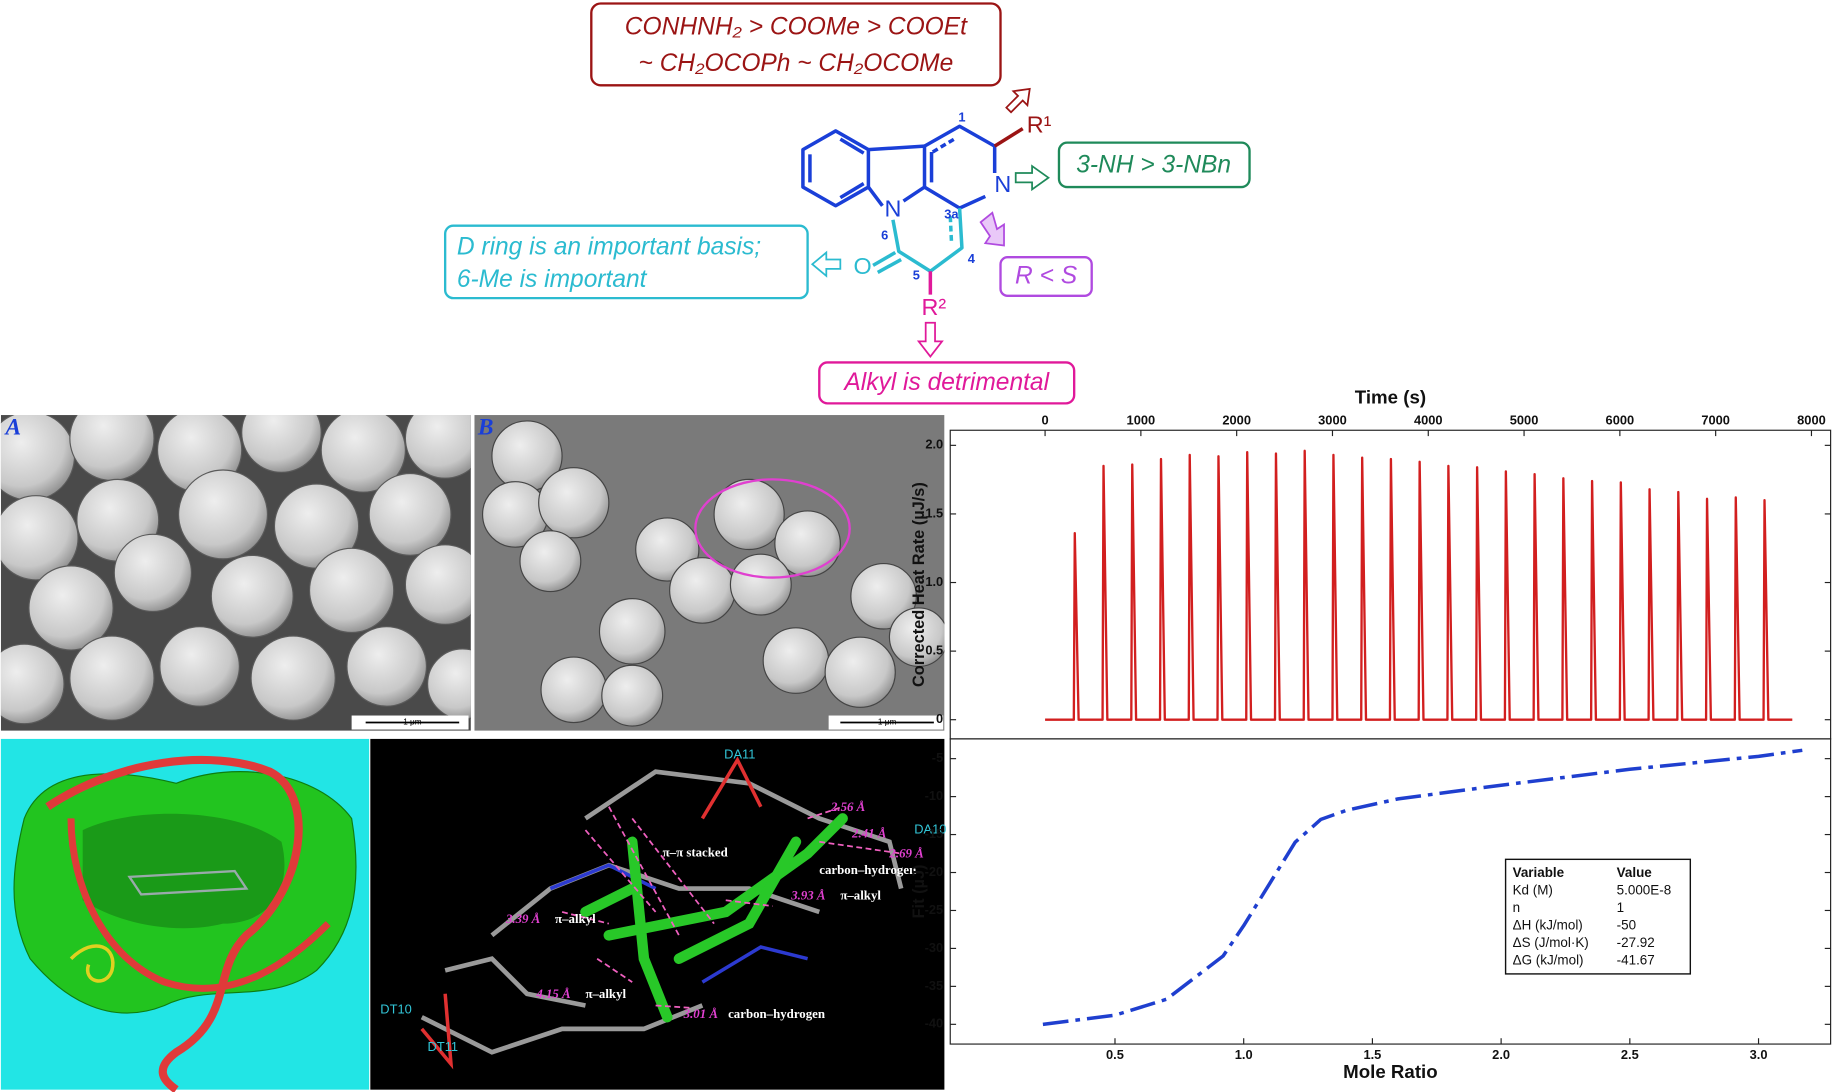  Describe the element at coordinates (695, 852) in the screenshot. I see `interaction-label: π–π stacked` at that location.